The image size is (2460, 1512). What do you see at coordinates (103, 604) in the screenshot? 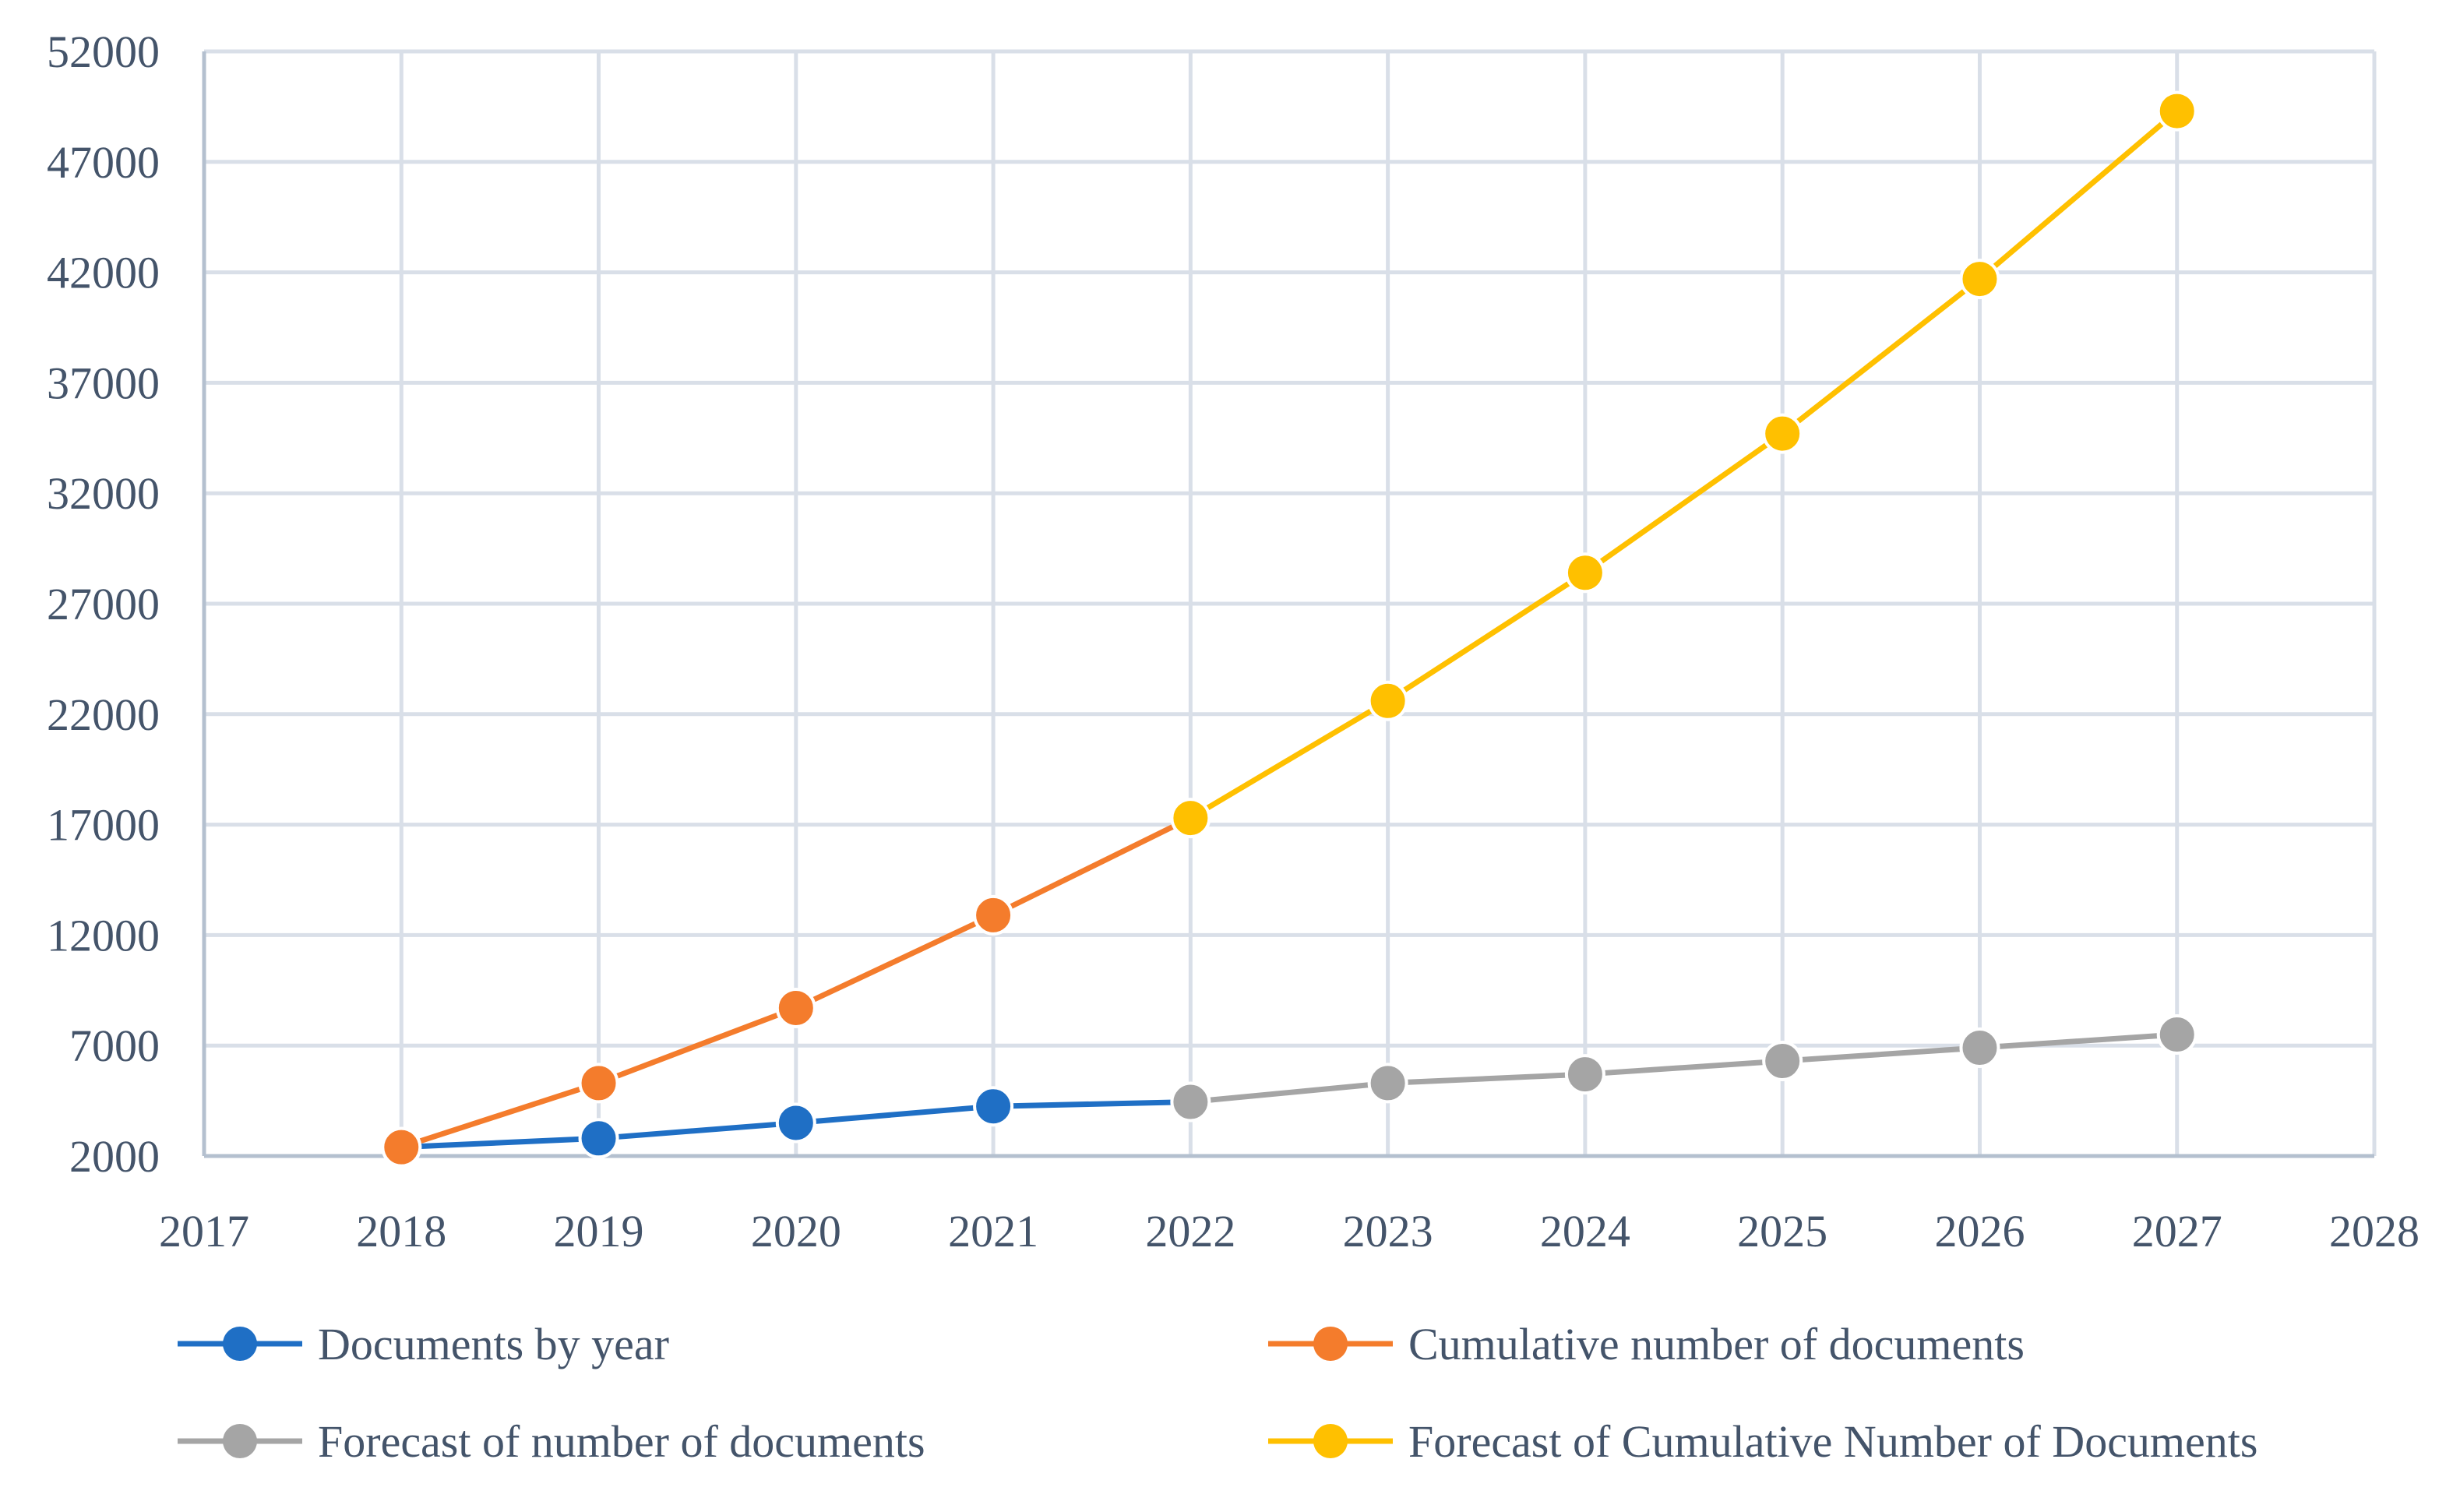
I see `y-tick-label: 27000` at bounding box center [103, 604].